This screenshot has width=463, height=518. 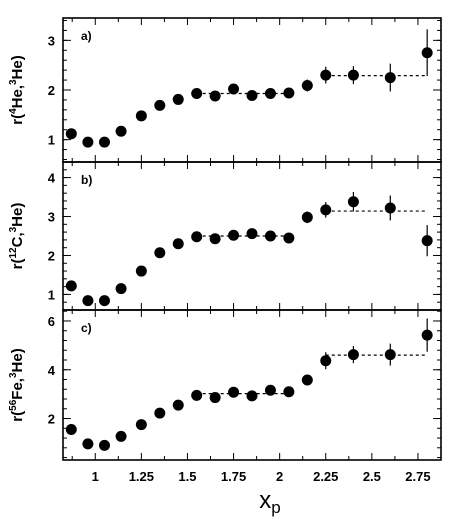 I want to click on x-tick-label: 2.5, so click(x=372, y=476).